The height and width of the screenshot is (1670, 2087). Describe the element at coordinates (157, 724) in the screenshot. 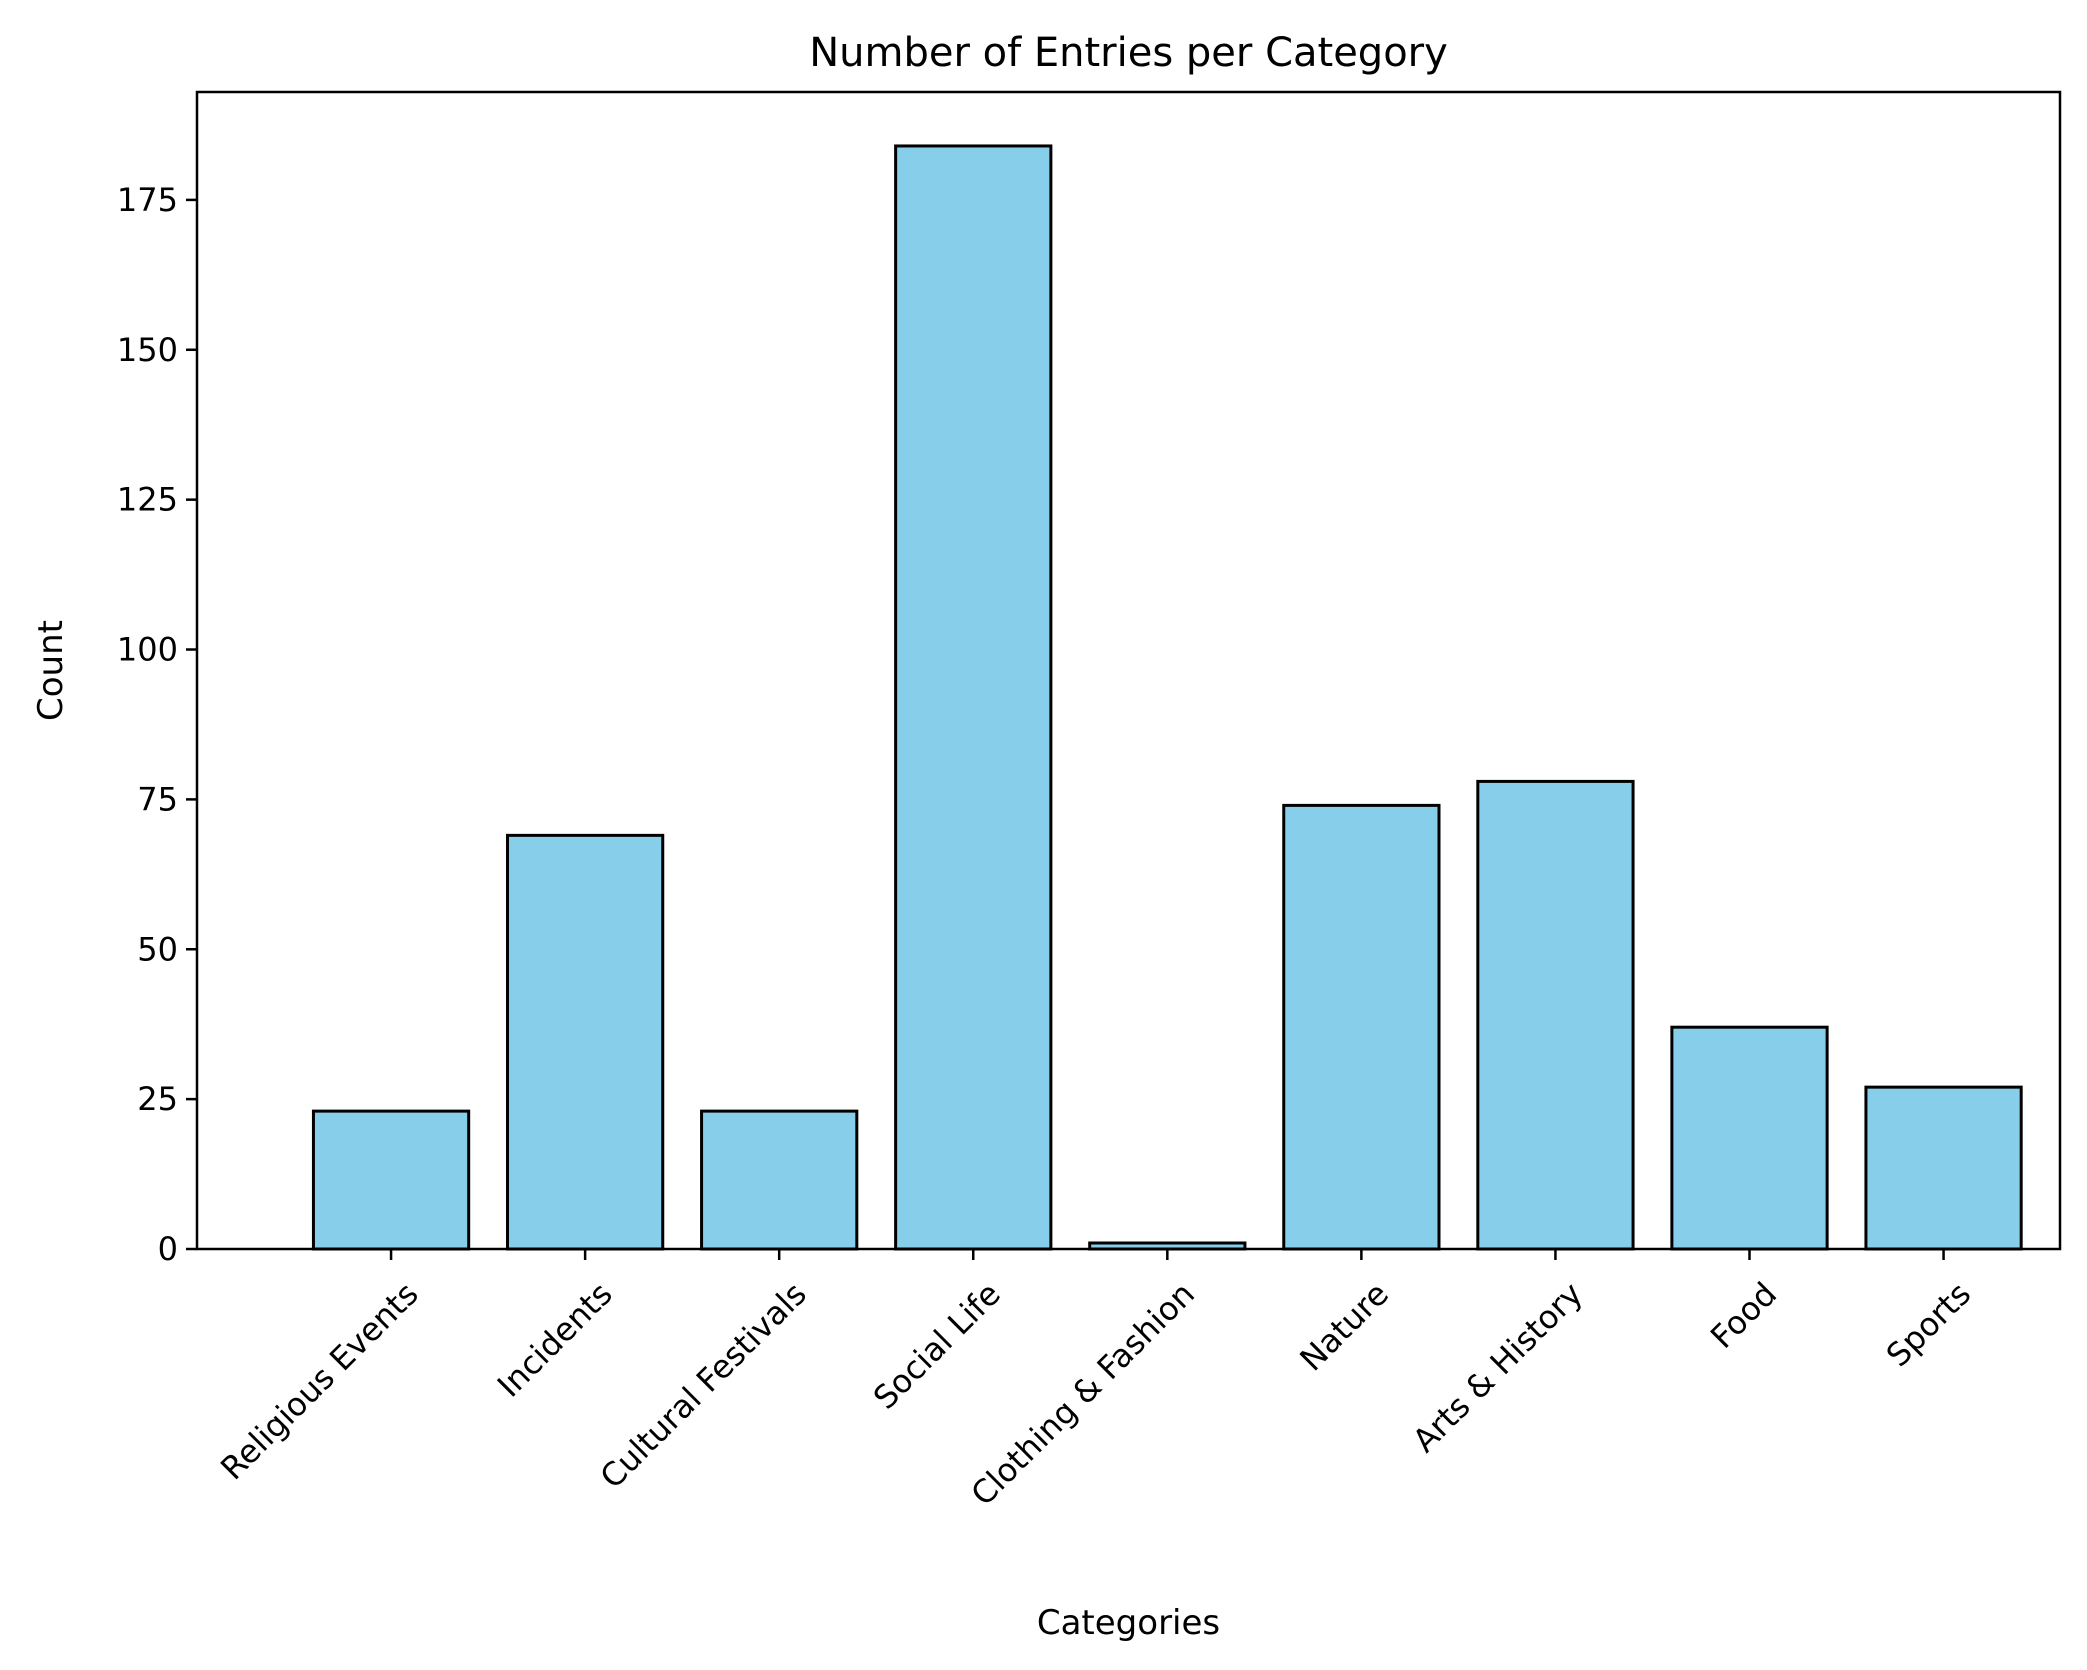

I see `y-axis: 0 25 50 75 100 125 150 175` at that location.